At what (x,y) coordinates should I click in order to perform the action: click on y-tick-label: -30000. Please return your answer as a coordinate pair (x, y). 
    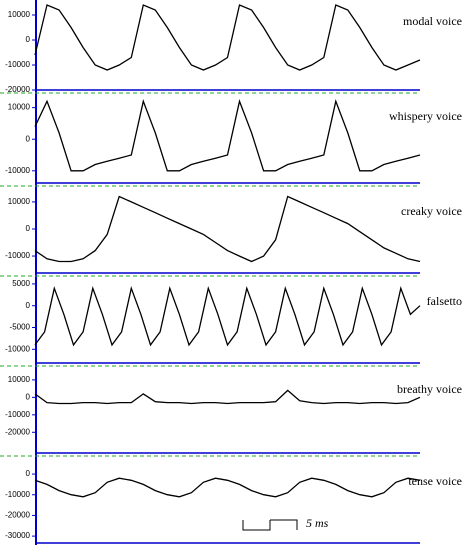
    Looking at the image, I should click on (17, 535).